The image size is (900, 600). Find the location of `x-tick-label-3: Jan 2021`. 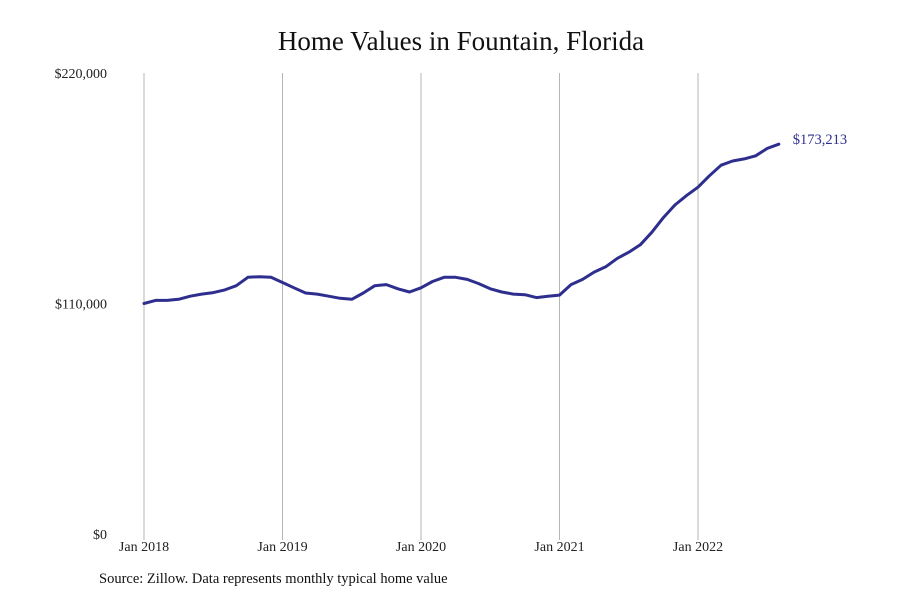

x-tick-label-3: Jan 2021 is located at coordinates (559, 547).